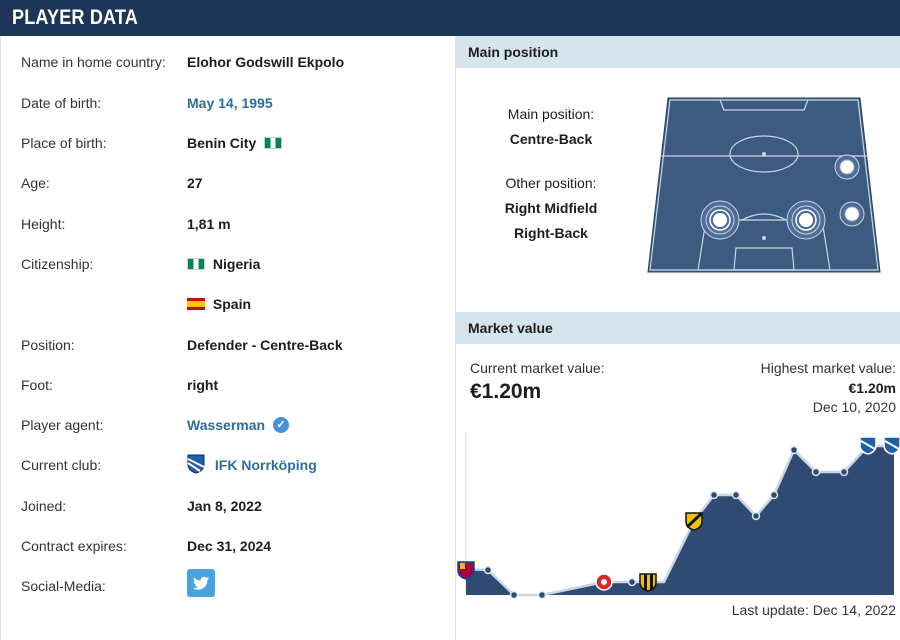  I want to click on info-value-birthplace: Benin City, so click(235, 143).